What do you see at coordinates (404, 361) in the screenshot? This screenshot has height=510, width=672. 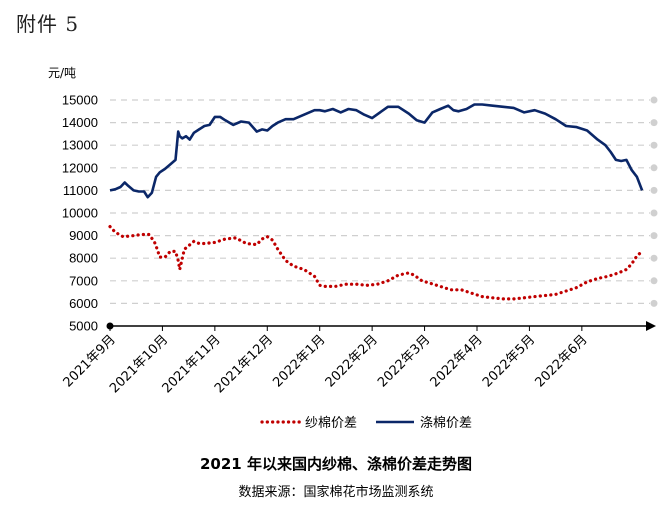 I see `x-tick-label: 2022年3月` at bounding box center [404, 361].